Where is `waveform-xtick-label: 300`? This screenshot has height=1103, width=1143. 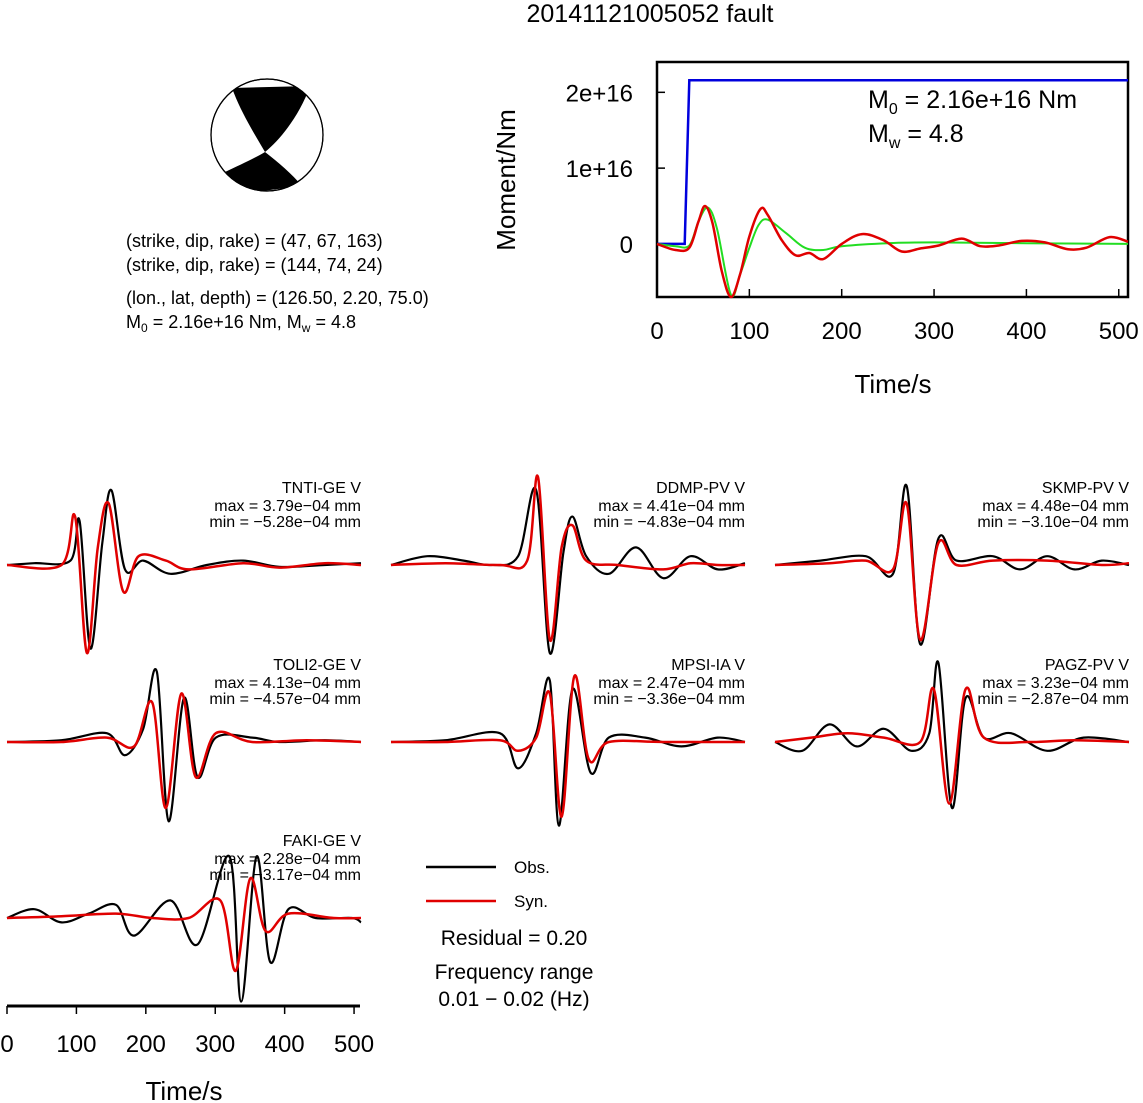
waveform-xtick-label: 300 is located at coordinates (215, 1044).